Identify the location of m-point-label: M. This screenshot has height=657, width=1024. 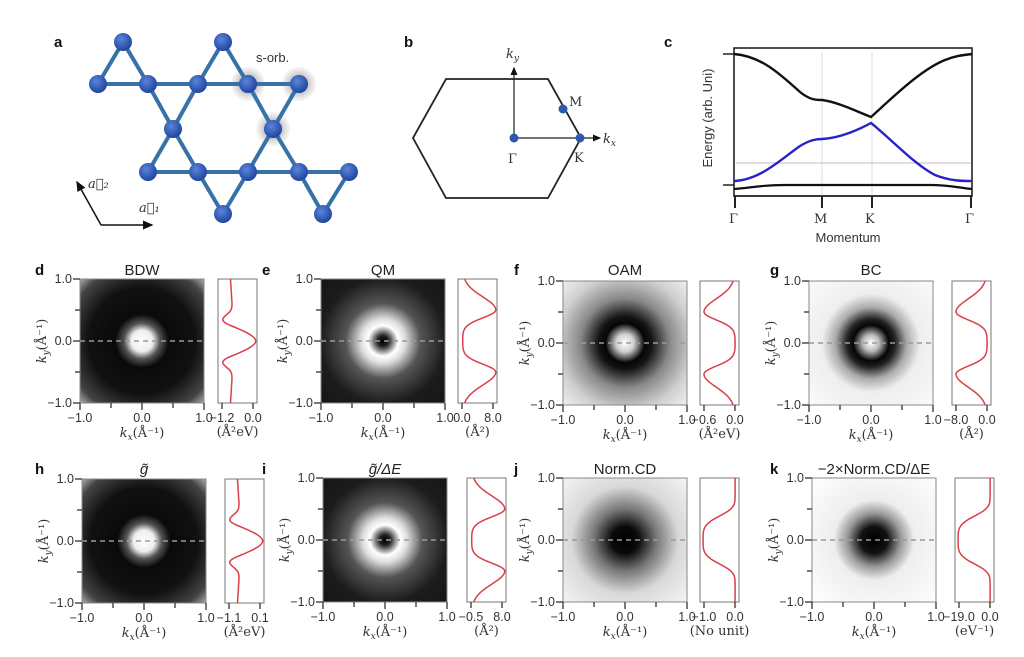
(575, 102).